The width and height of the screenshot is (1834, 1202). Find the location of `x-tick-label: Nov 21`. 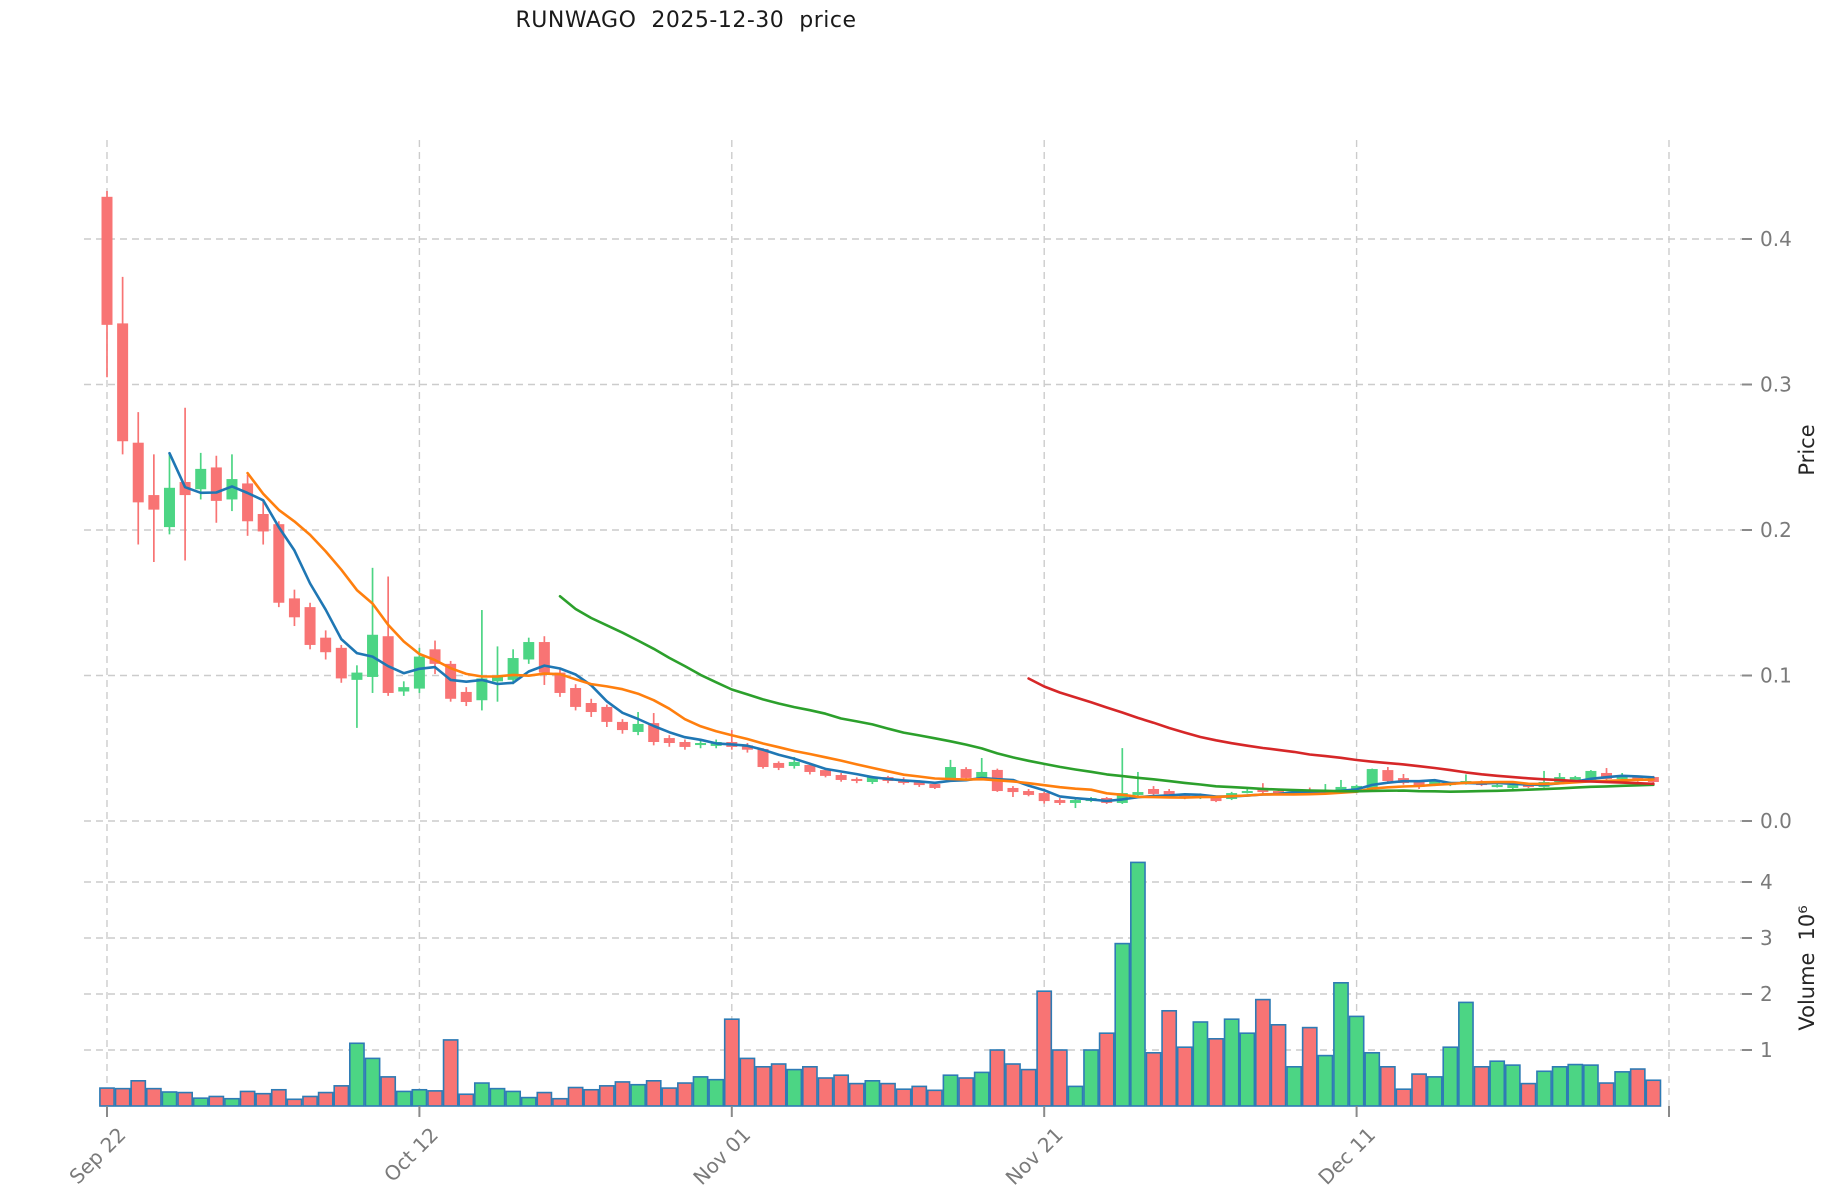

x-tick-label: Nov 21 is located at coordinates (1034, 1156).